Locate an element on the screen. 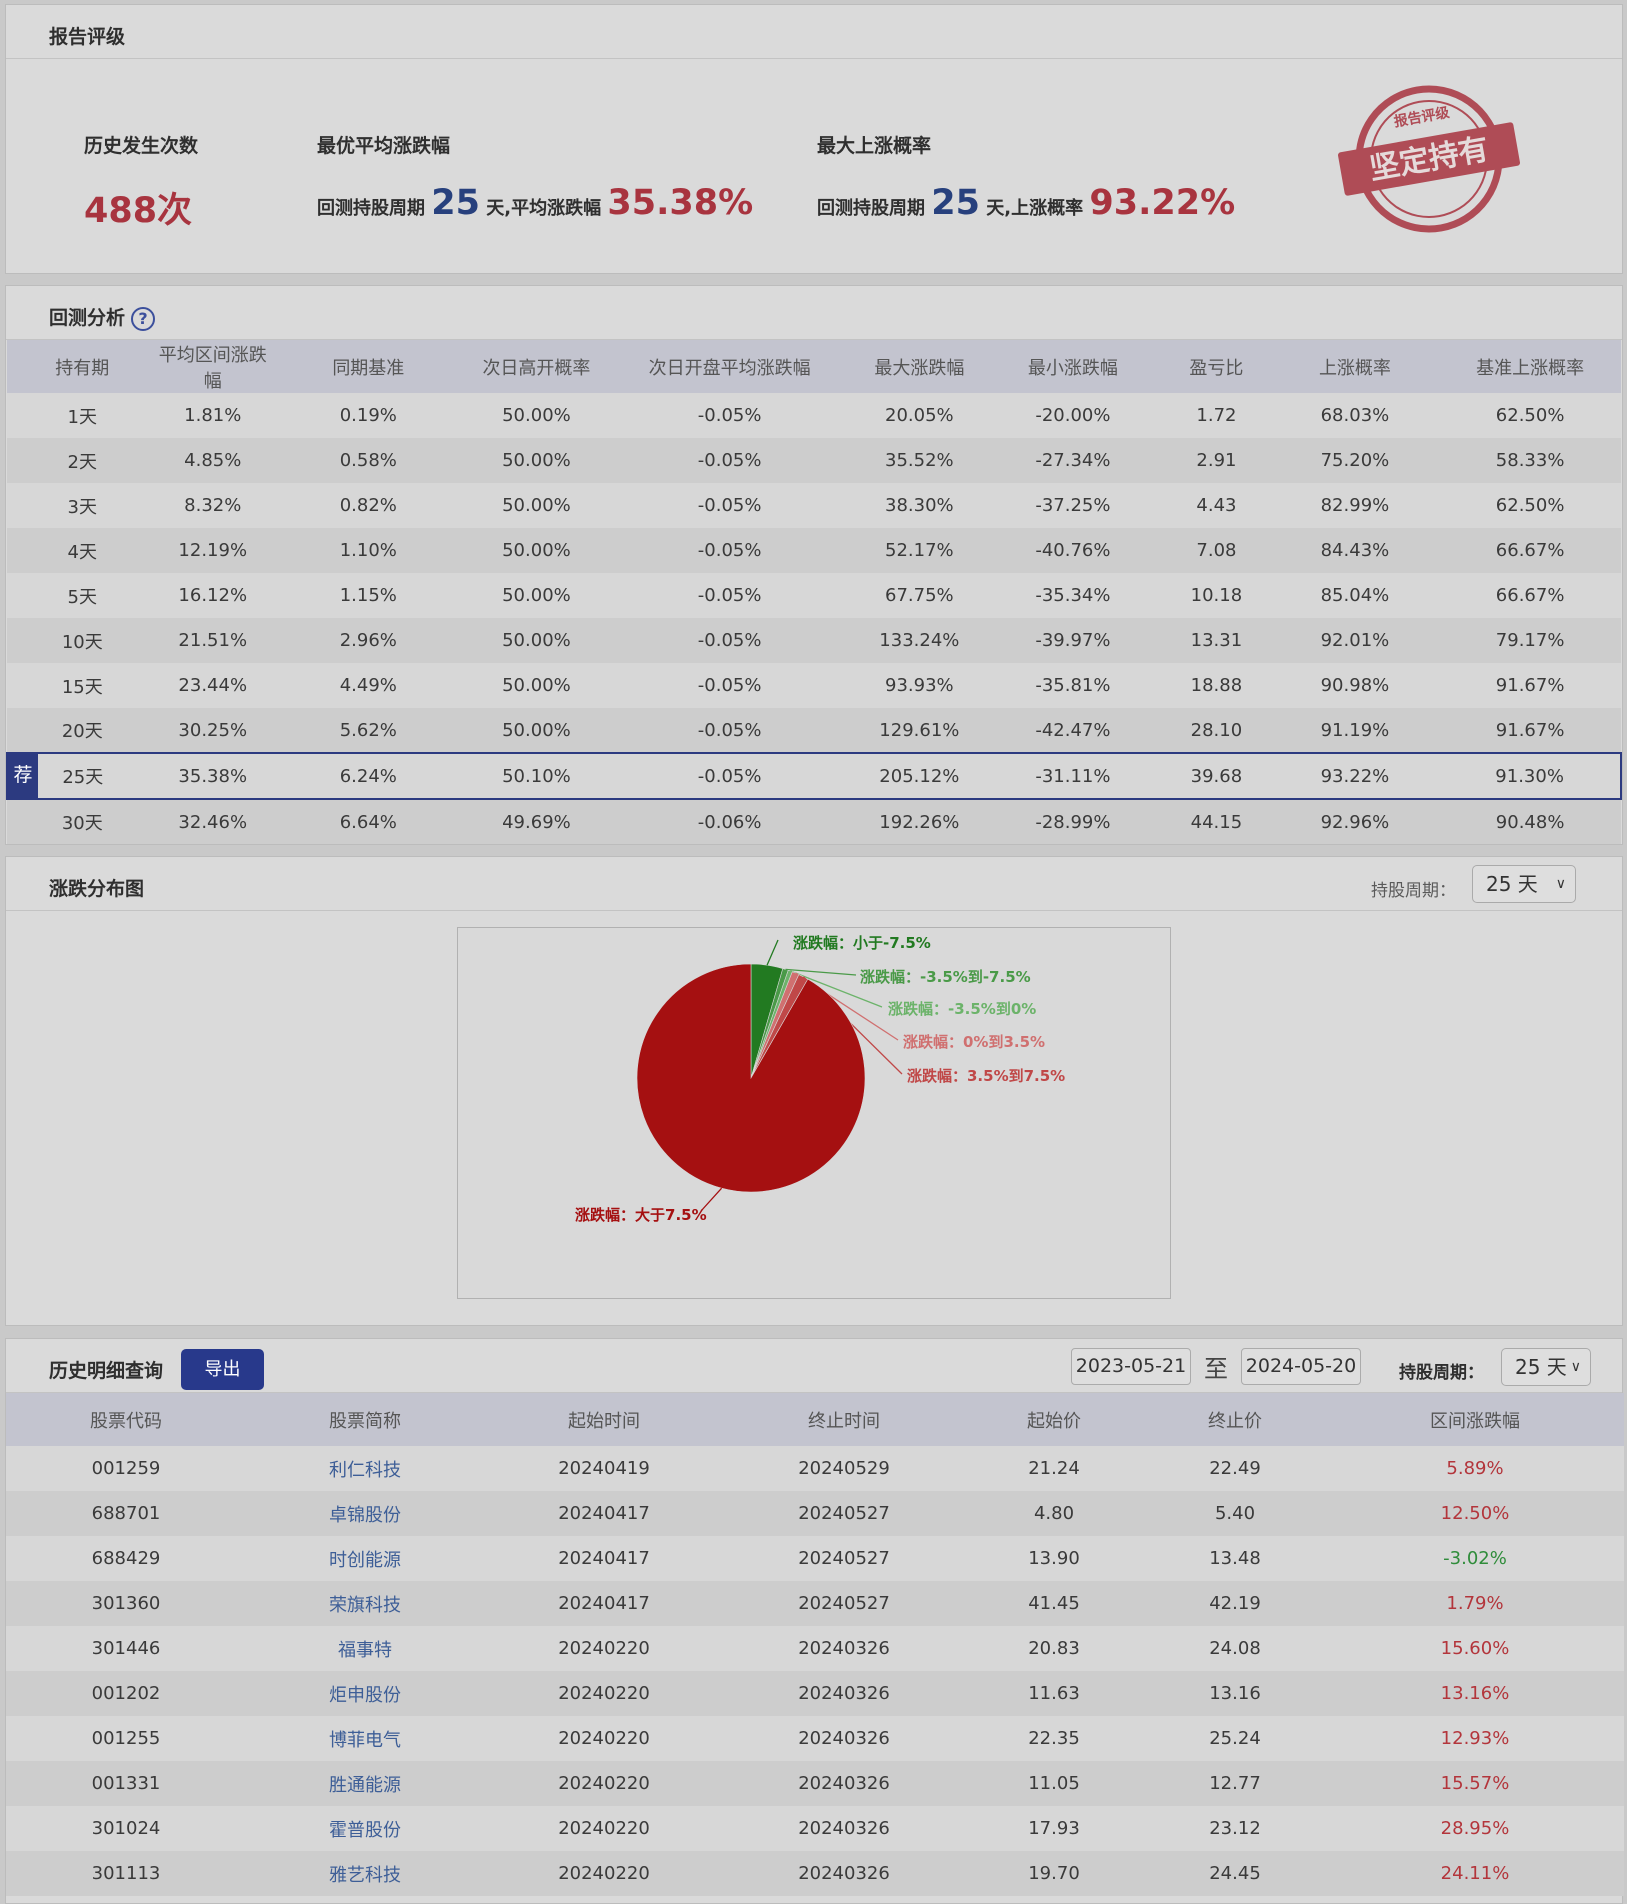  table-cell: 20240417 is located at coordinates (604, 1513).